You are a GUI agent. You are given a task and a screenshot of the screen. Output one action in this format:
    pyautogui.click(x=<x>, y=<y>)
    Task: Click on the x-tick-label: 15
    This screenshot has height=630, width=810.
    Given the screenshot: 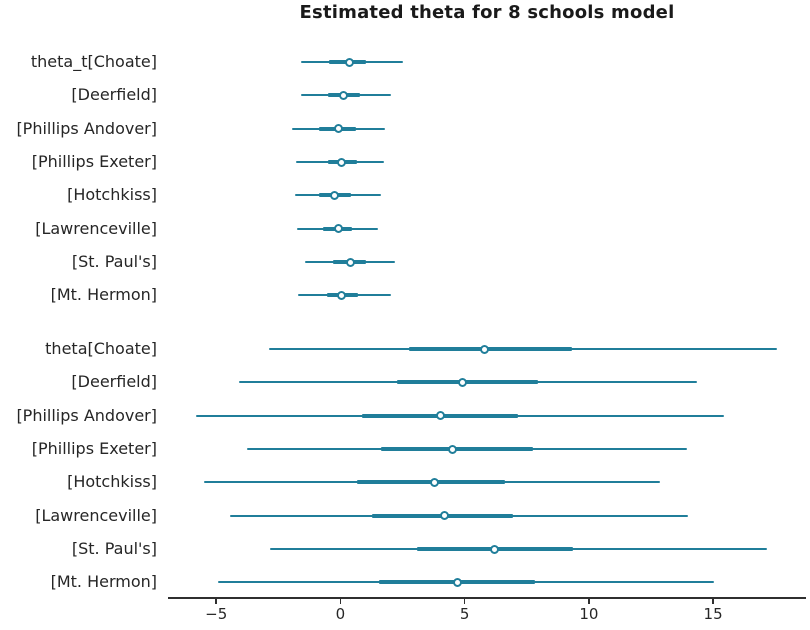 What is the action you would take?
    pyautogui.click(x=713, y=614)
    